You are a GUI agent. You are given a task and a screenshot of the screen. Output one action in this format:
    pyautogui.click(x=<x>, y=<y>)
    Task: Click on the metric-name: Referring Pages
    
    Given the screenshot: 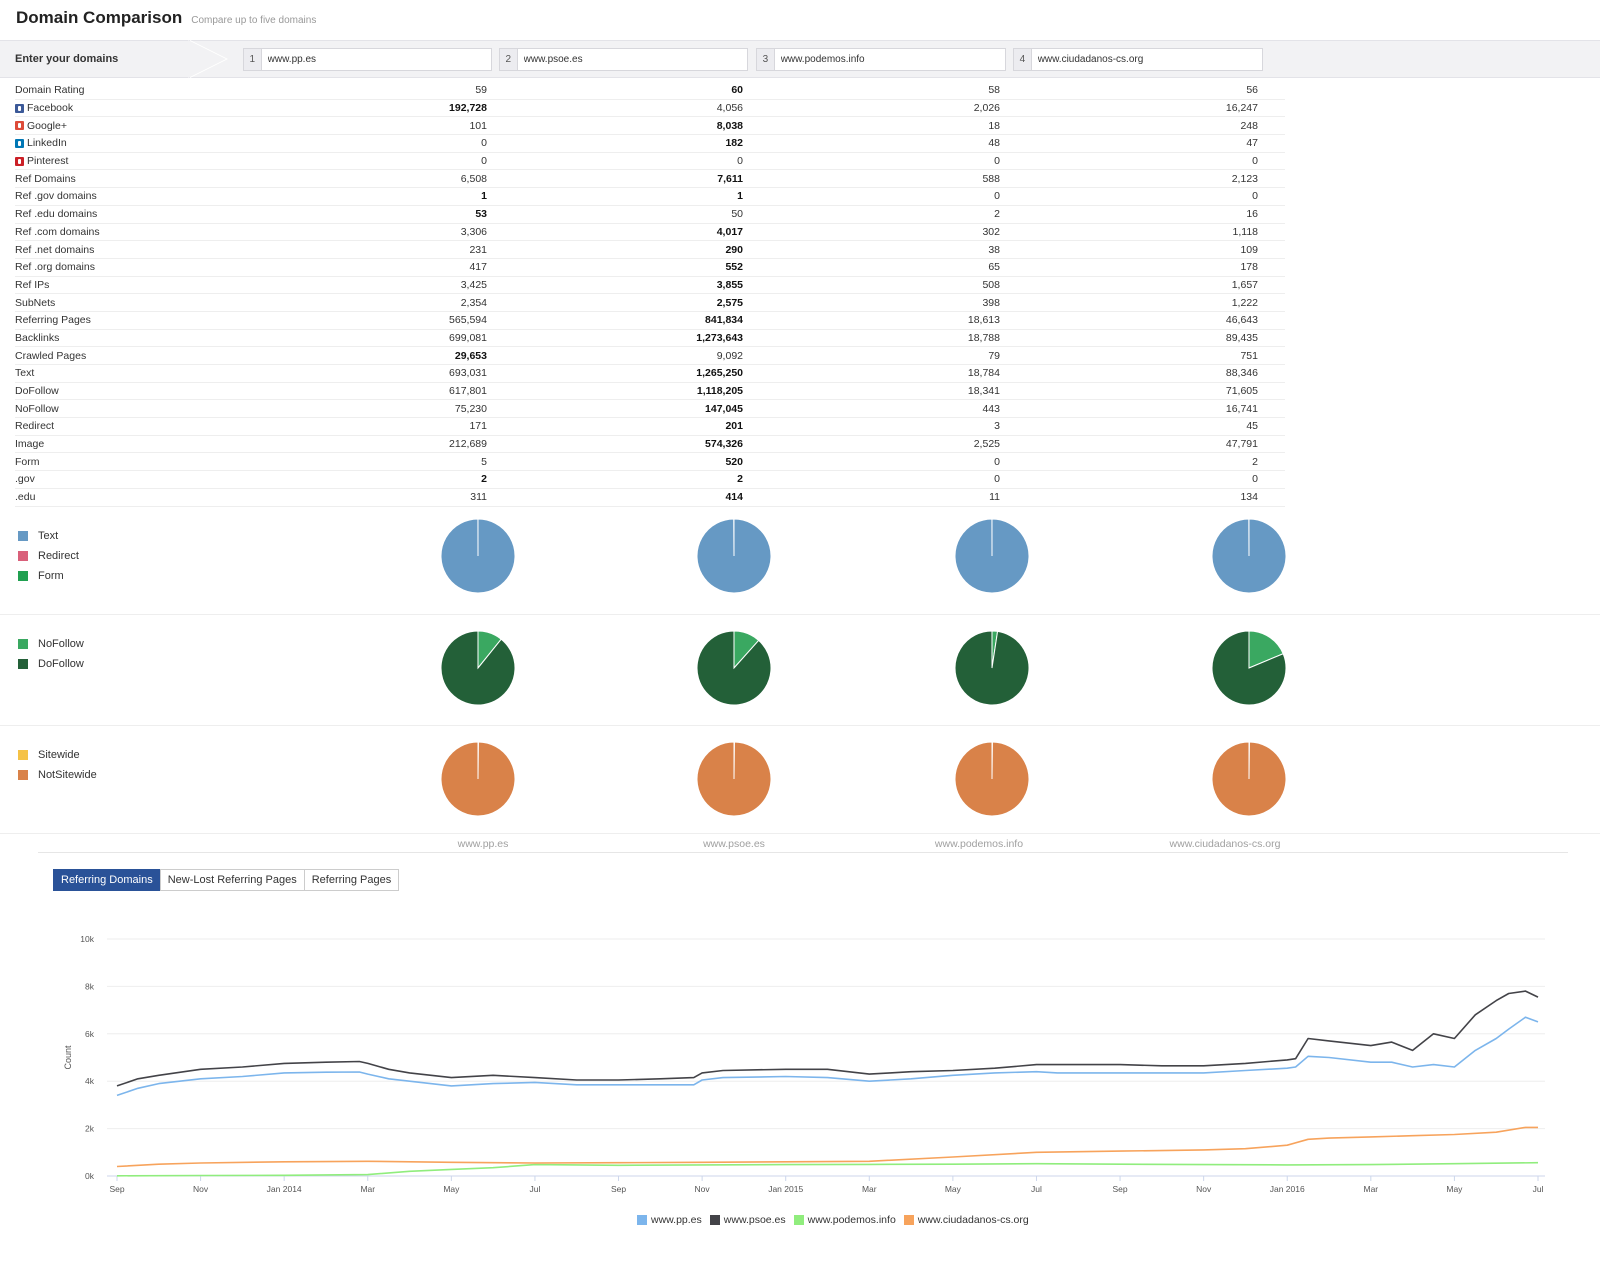 What is the action you would take?
    pyautogui.click(x=53, y=320)
    